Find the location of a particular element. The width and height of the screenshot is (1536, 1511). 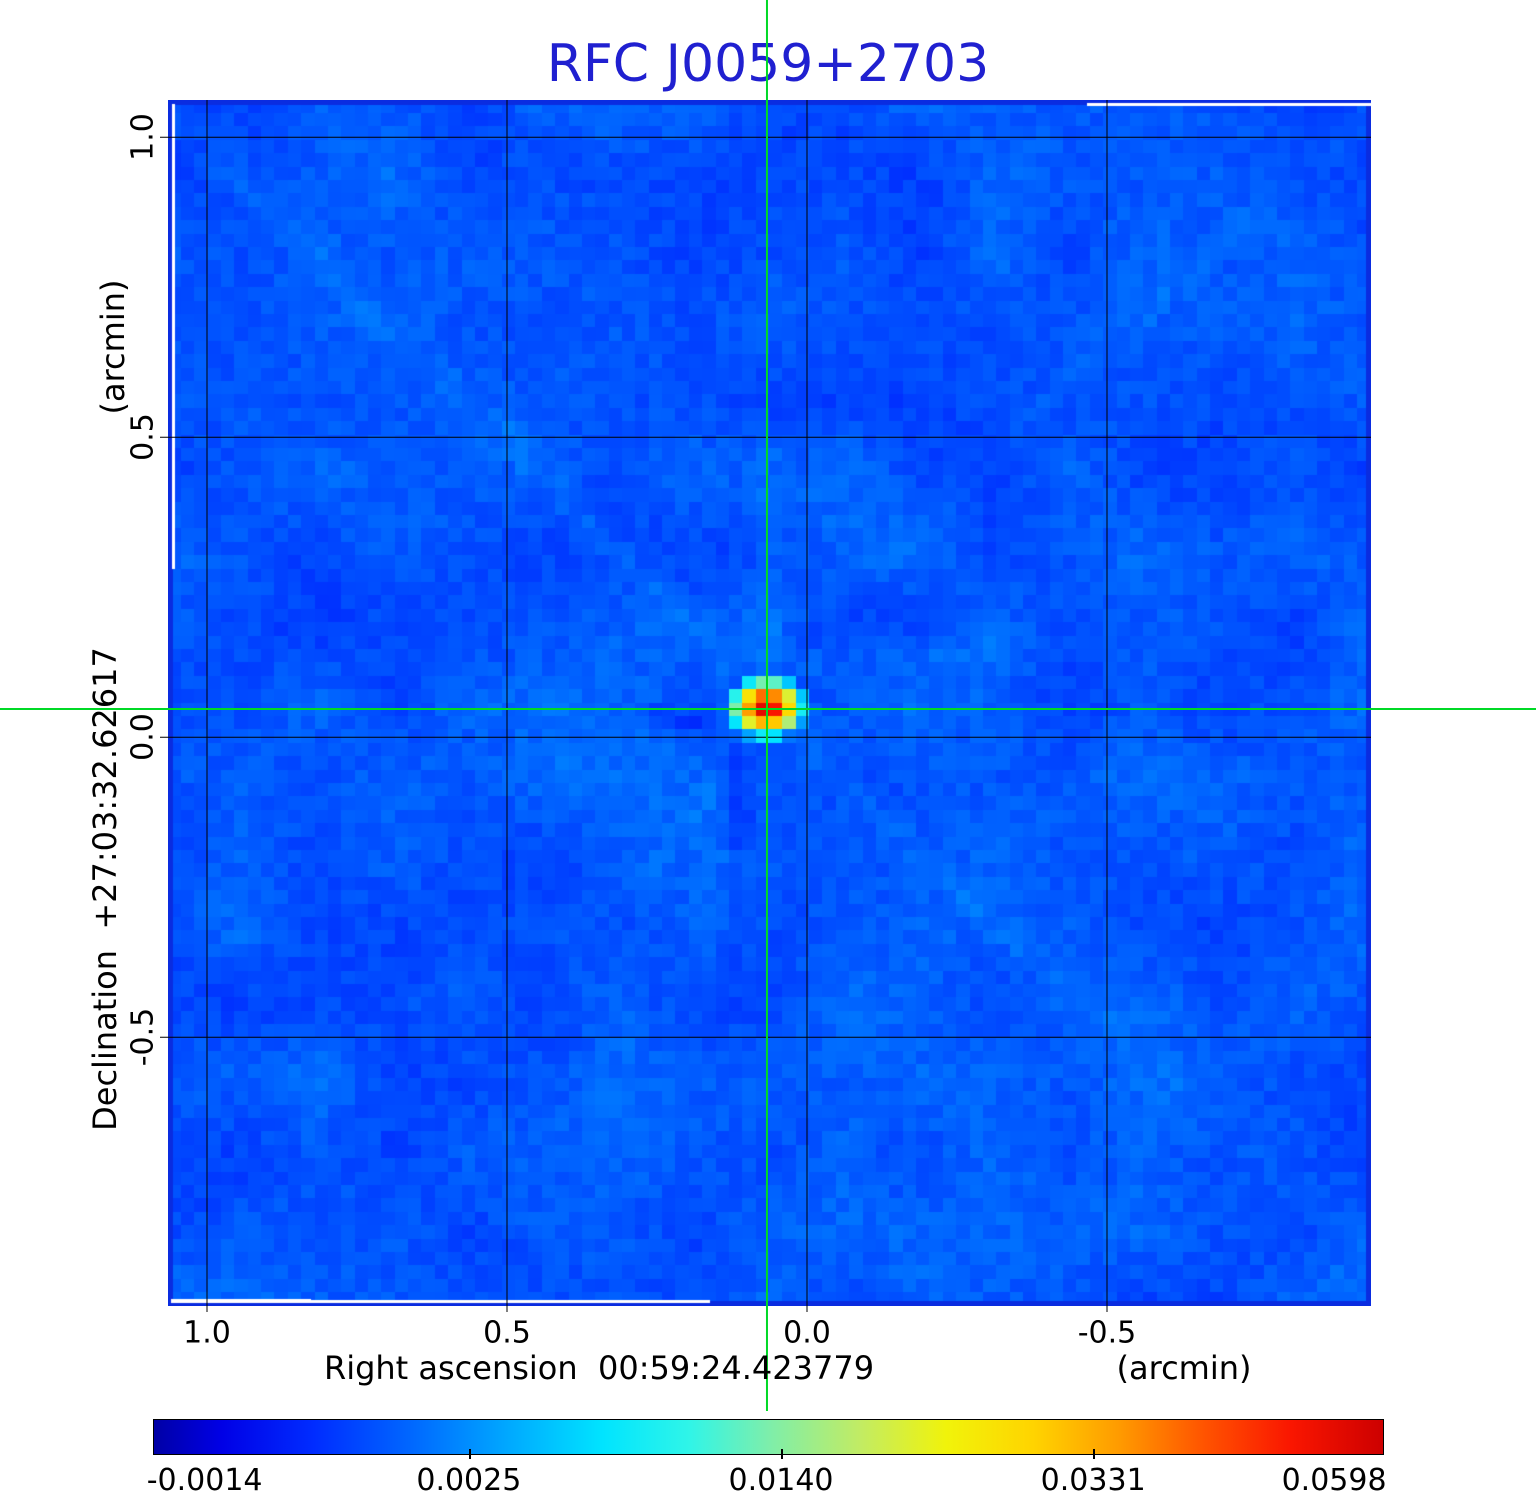

colorbar-tick-label: 0.0331 is located at coordinates (1093, 1480).